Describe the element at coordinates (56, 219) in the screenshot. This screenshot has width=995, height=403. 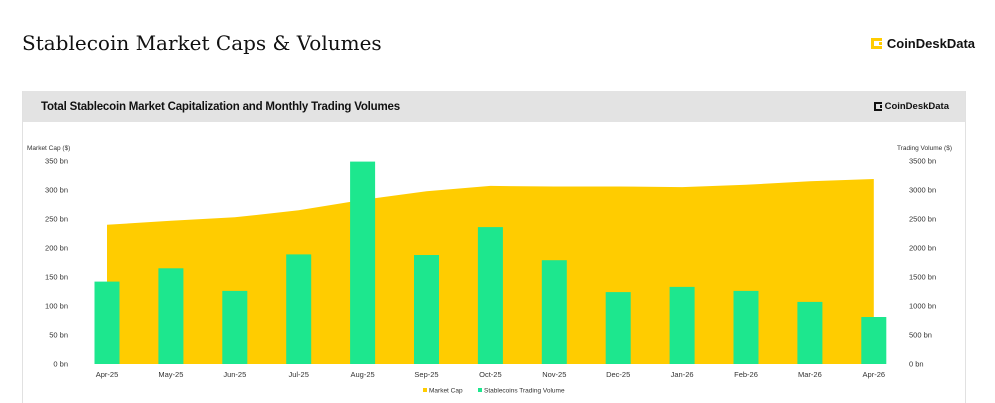
I see `y-tick-left: 250 bn` at that location.